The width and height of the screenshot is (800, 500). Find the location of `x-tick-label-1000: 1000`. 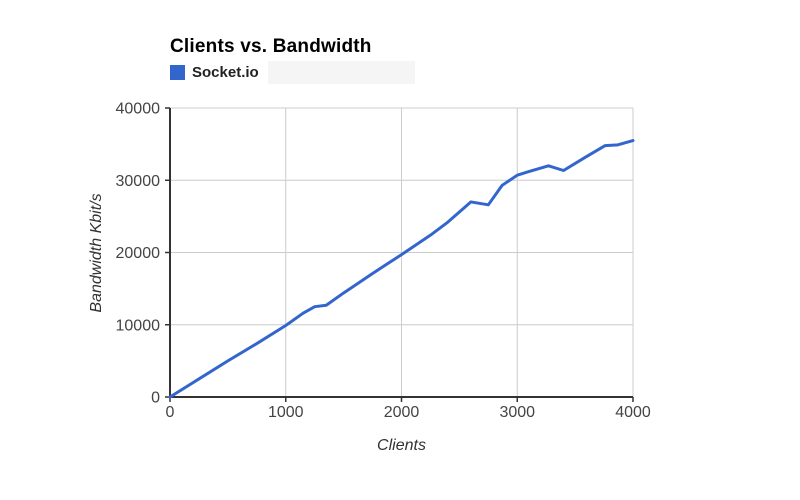

x-tick-label-1000: 1000 is located at coordinates (286, 412).